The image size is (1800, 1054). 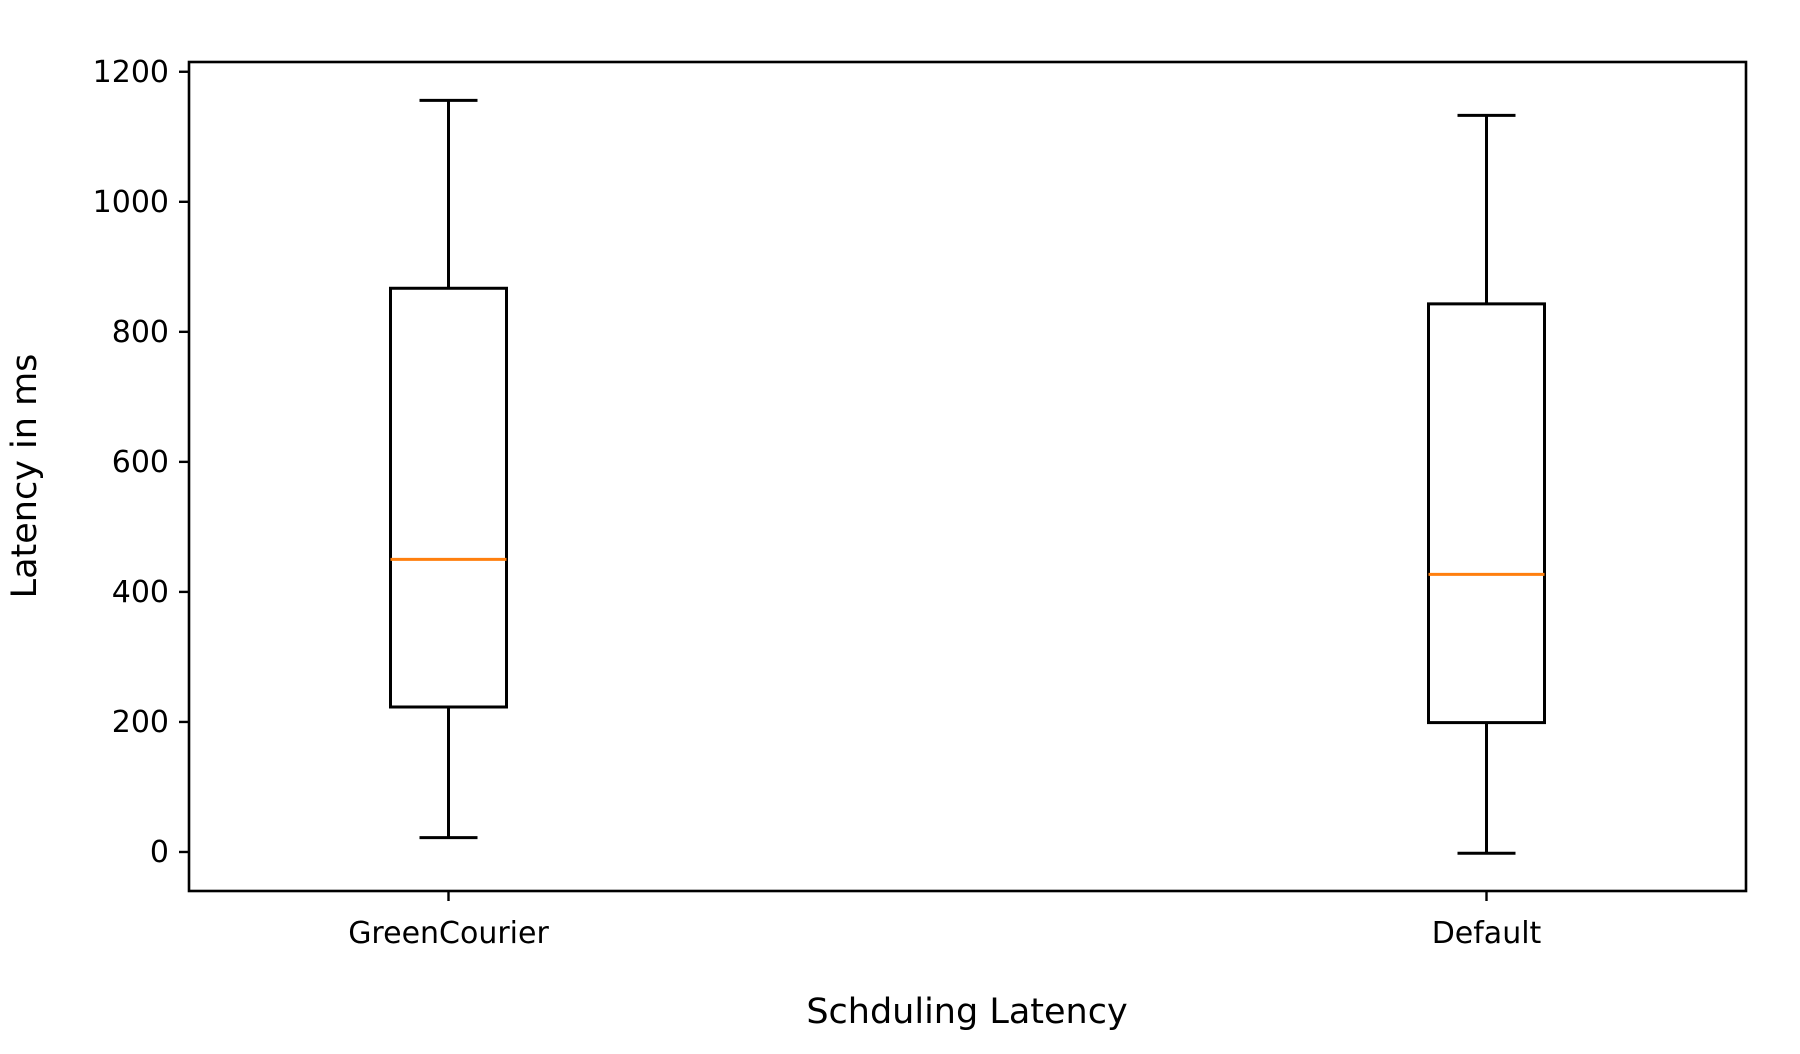 What do you see at coordinates (159, 852) in the screenshot?
I see `y-tick-label: 0` at bounding box center [159, 852].